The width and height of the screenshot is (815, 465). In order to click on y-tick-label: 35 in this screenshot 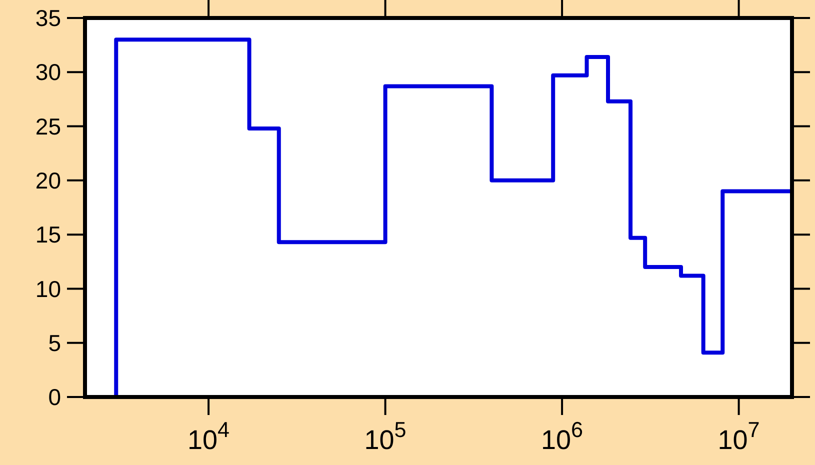, I will do `click(48, 18)`.